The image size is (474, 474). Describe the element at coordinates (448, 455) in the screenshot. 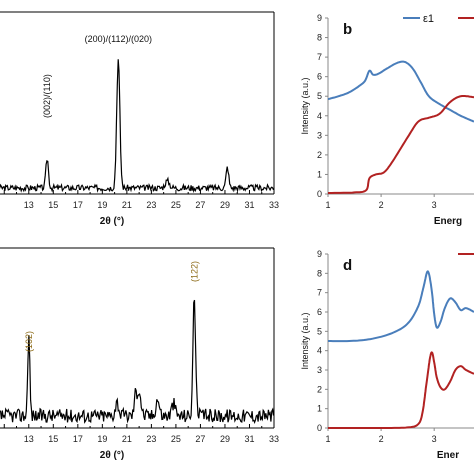

I see `x-axis-label: Ener` at that location.